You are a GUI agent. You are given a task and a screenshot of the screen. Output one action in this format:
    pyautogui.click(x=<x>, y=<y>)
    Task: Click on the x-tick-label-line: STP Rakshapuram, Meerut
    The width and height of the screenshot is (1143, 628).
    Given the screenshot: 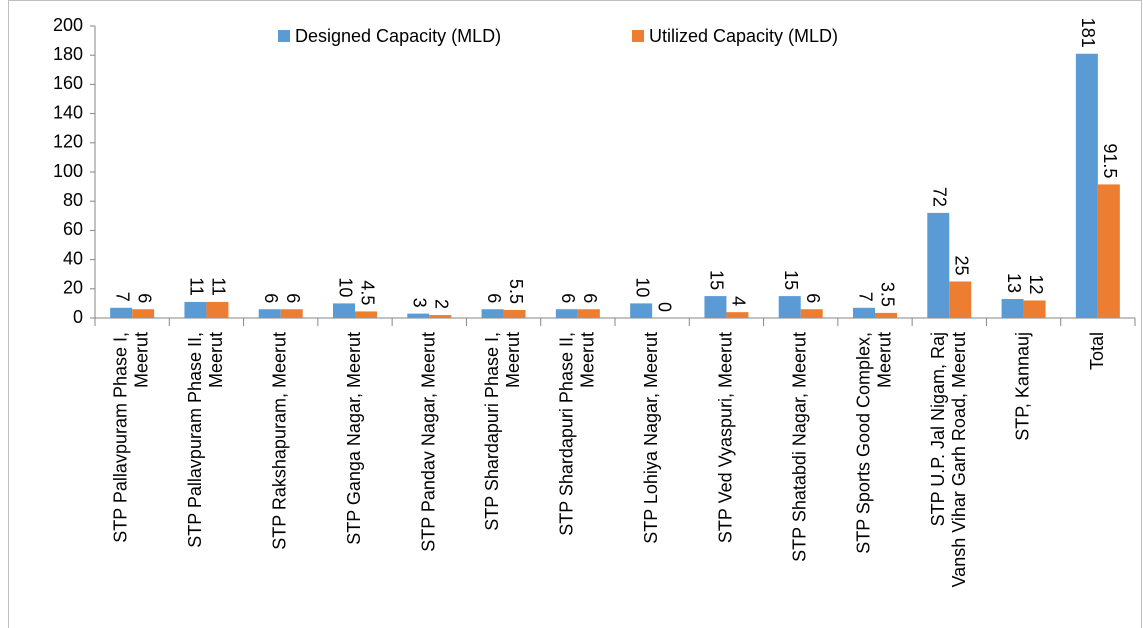 What is the action you would take?
    pyautogui.click(x=279, y=441)
    